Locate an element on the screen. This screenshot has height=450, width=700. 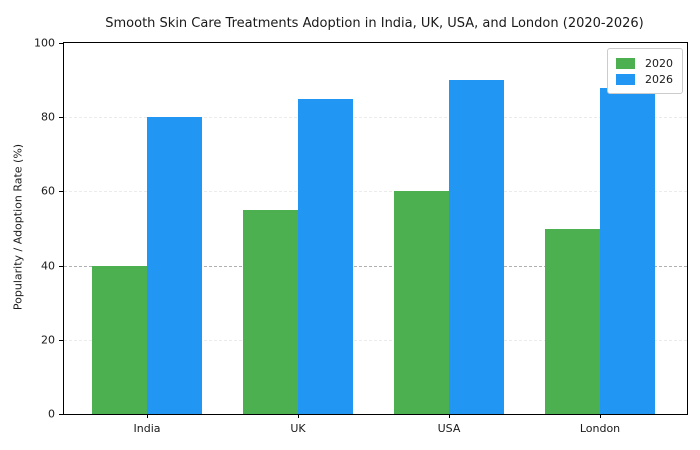
bar-2026-india is located at coordinates (174, 265).